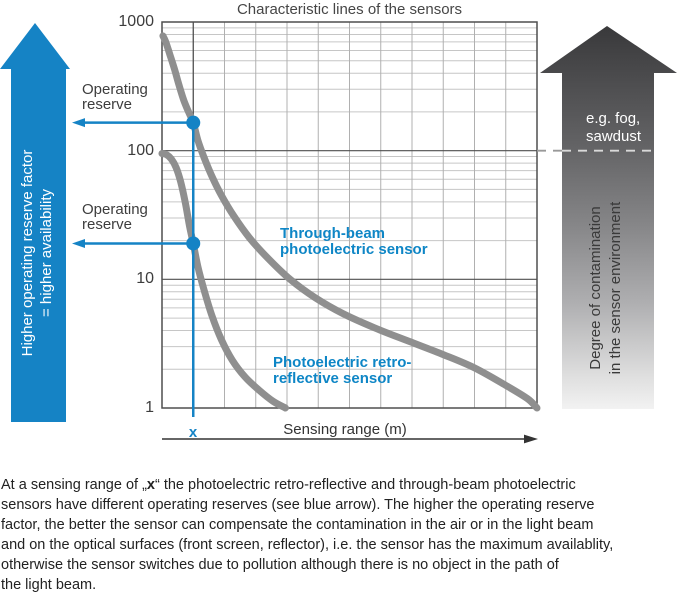  I want to click on contamination-example-line2: sawdust, so click(614, 136).